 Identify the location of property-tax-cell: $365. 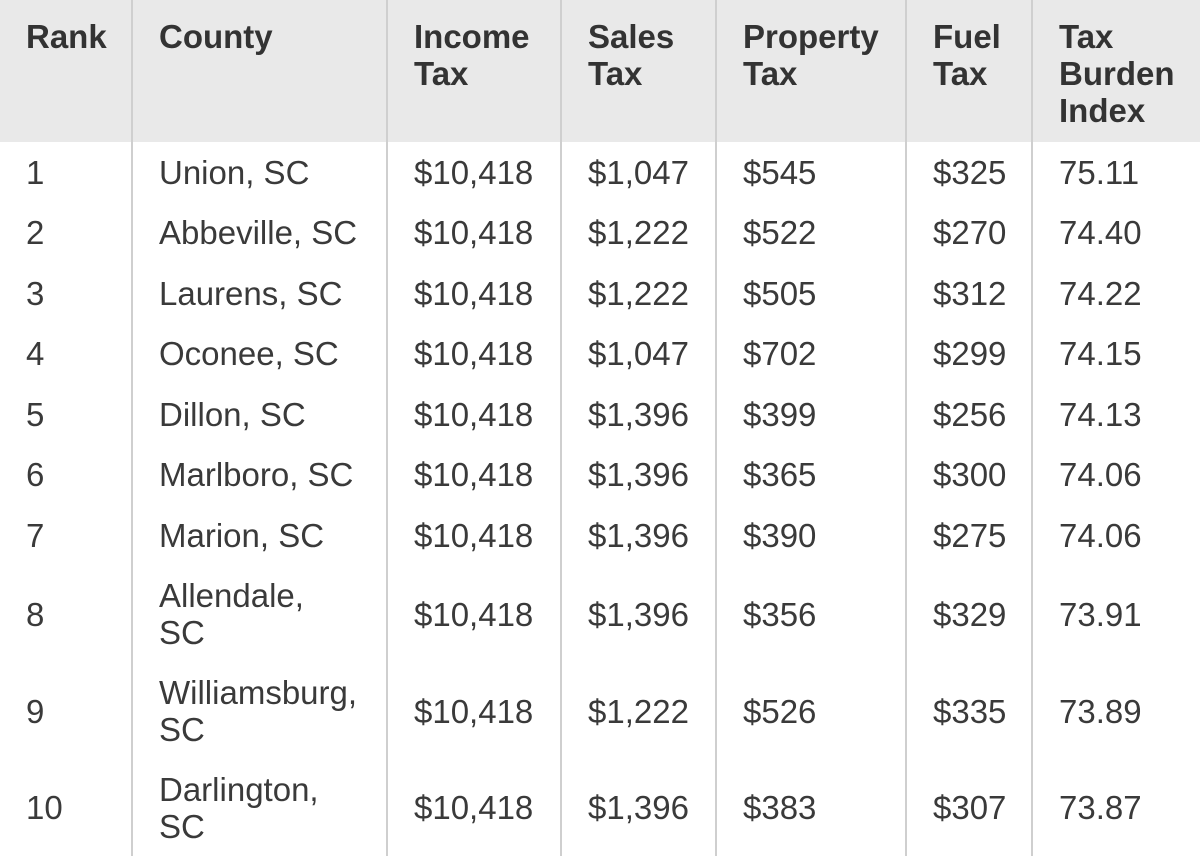
(810, 474).